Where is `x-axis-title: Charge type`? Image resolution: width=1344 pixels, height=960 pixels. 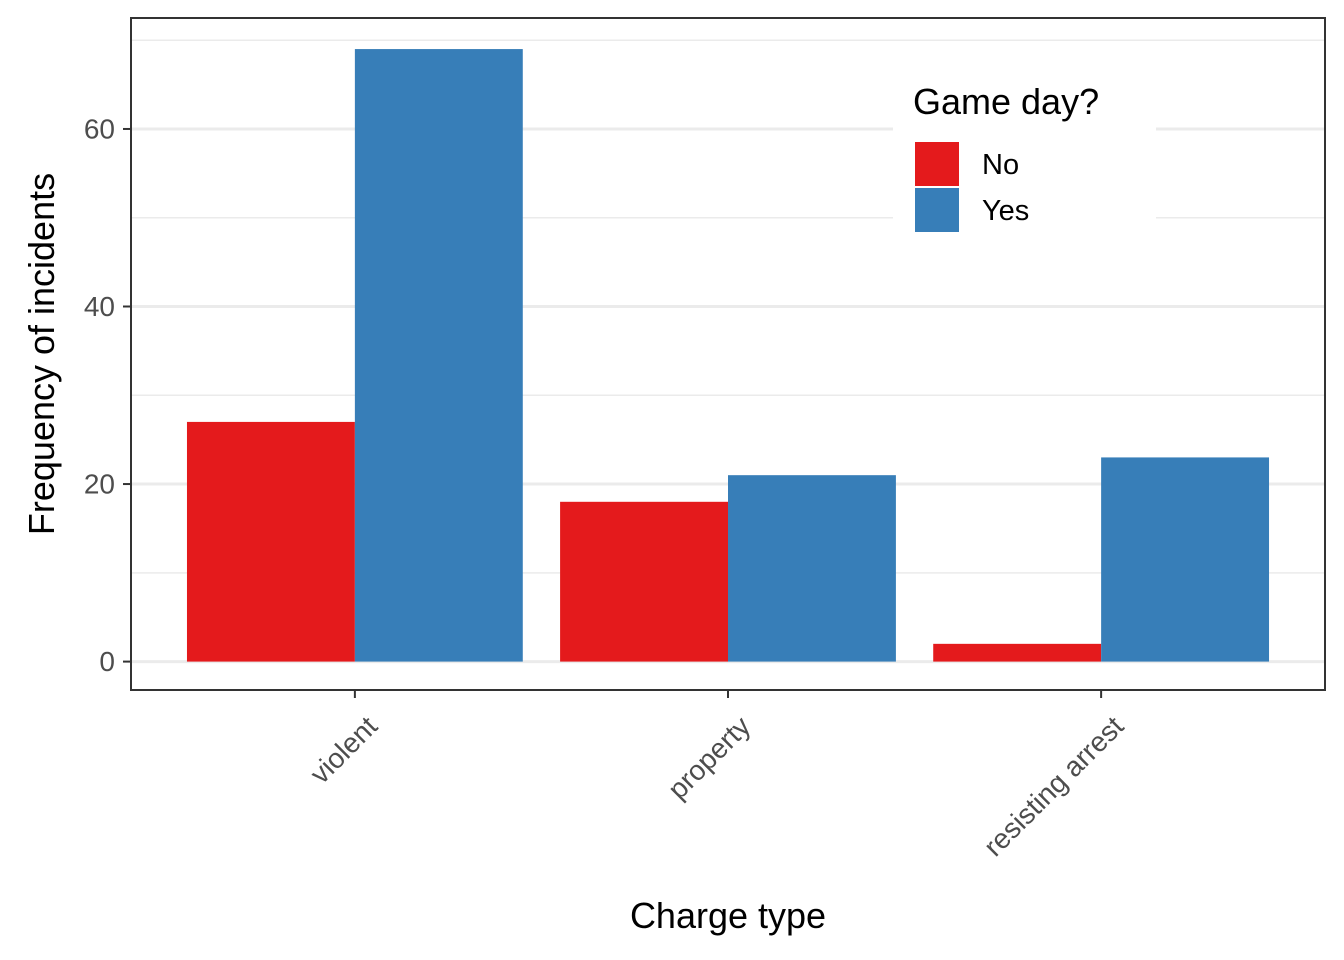 x-axis-title: Charge type is located at coordinates (728, 915).